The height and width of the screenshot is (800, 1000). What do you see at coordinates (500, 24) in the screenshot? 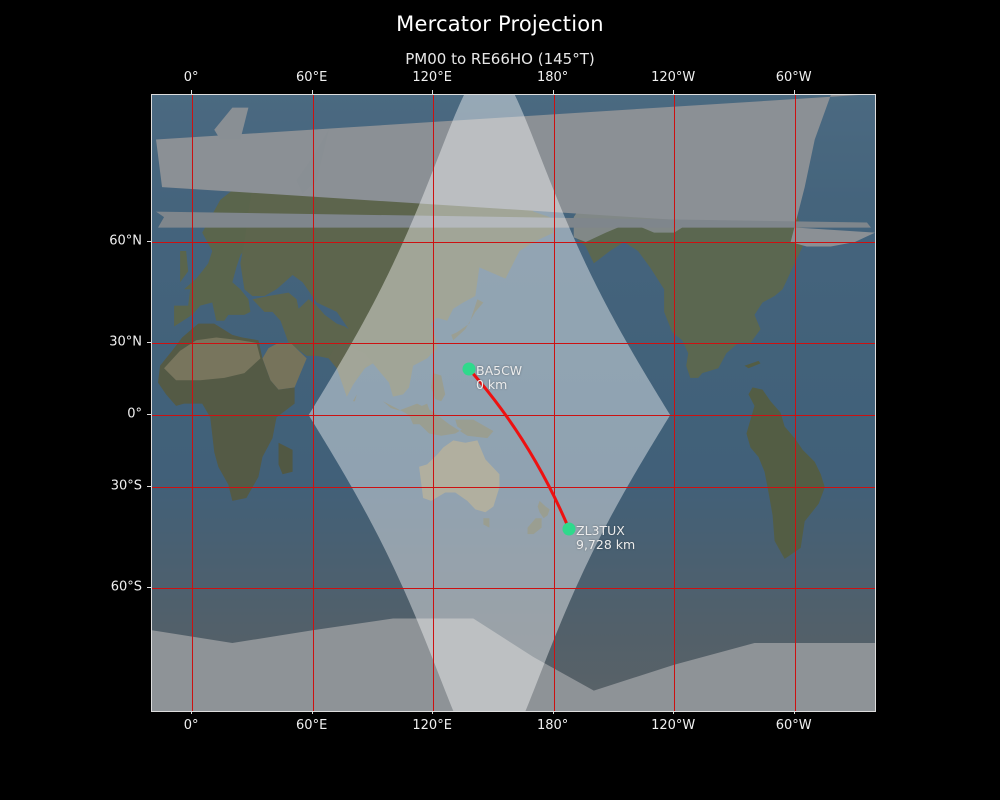
I see `page-title: Mercator Projection` at bounding box center [500, 24].